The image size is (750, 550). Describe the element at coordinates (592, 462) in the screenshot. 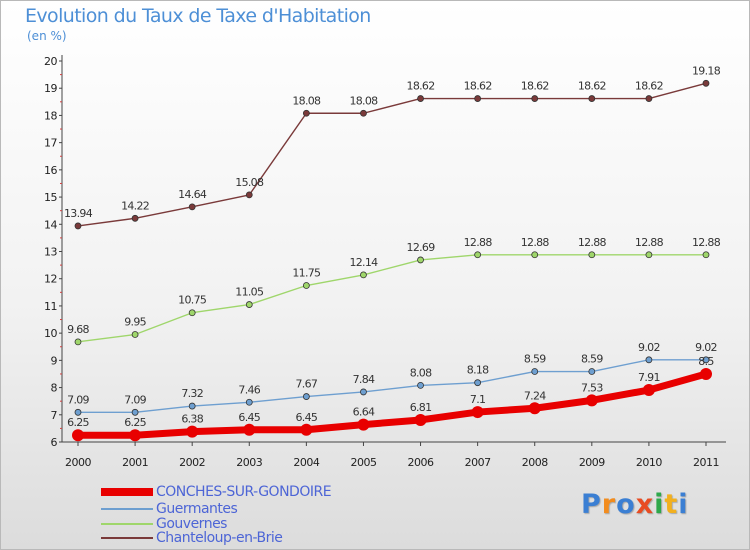

I see `x-tick-label: 2009` at that location.